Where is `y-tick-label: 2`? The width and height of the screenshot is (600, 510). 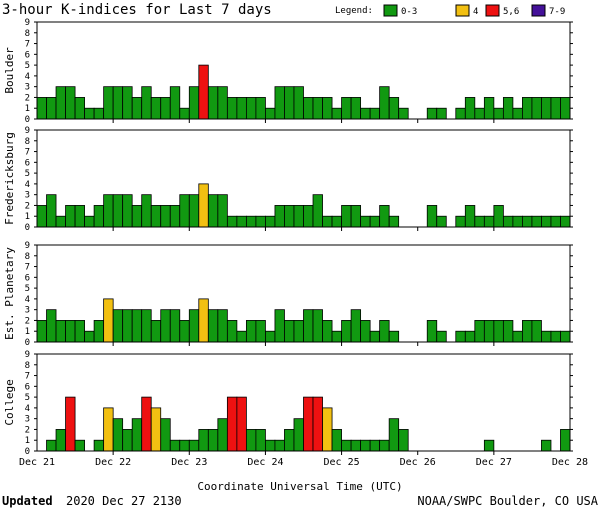
y-tick-label: 2 is located at coordinates (27, 98).